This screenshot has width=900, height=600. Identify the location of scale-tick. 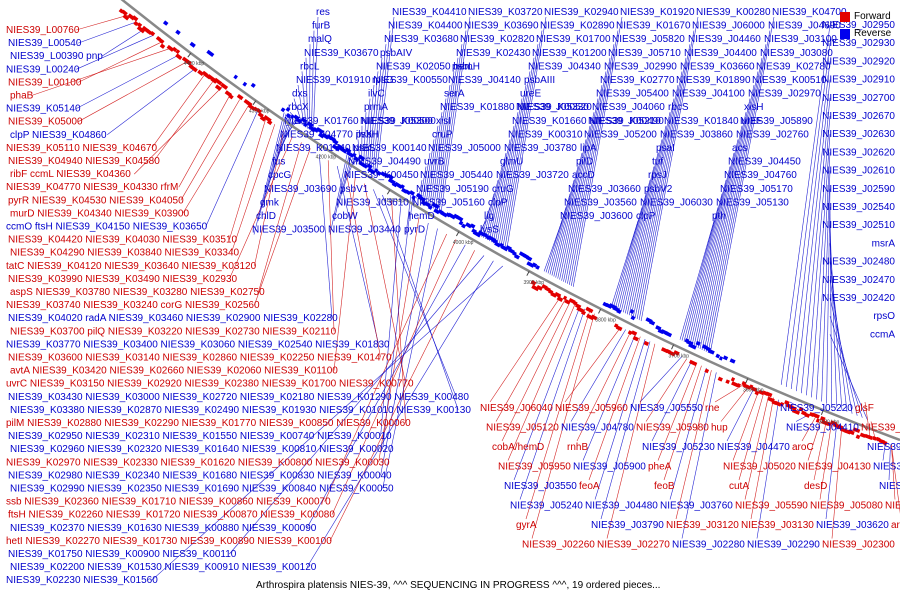
(822, 413).